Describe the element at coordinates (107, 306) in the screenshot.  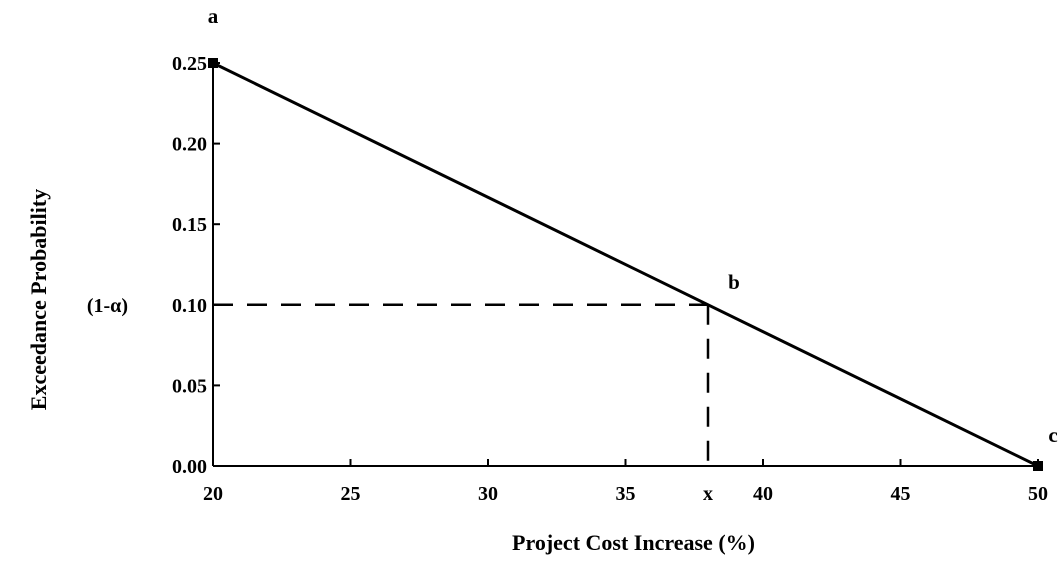
I see `reference-y-label: (1-α)` at that location.